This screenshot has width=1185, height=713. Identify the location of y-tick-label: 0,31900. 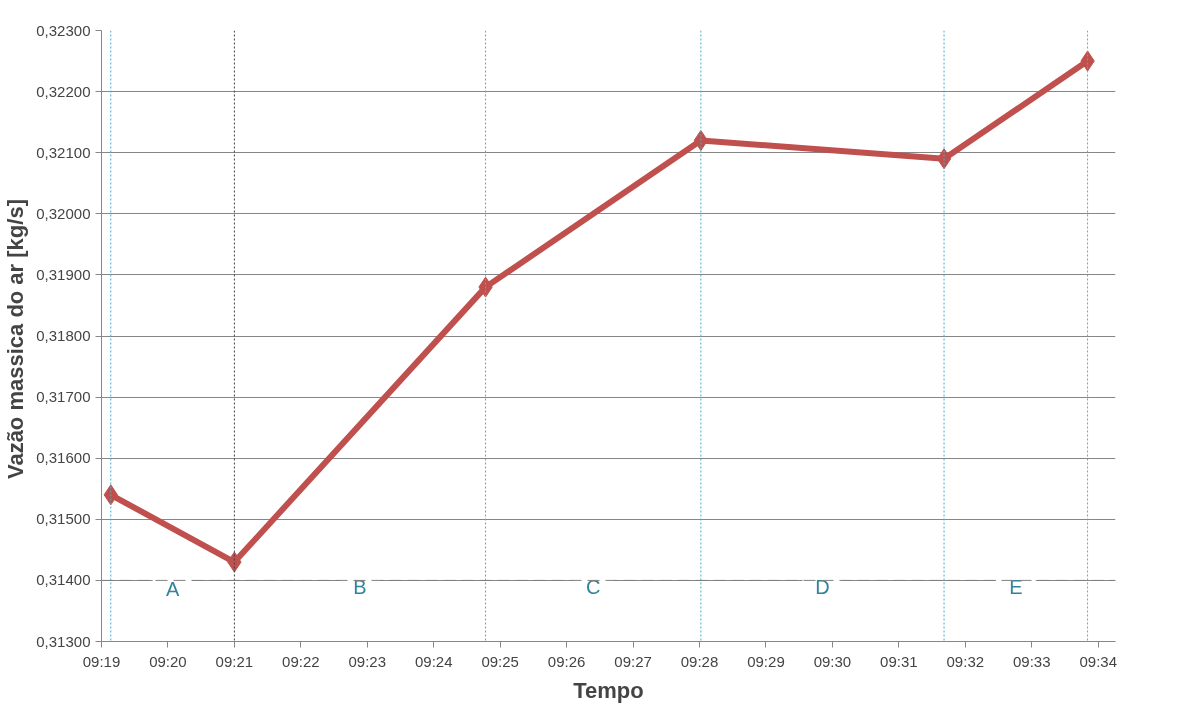
(63, 274).